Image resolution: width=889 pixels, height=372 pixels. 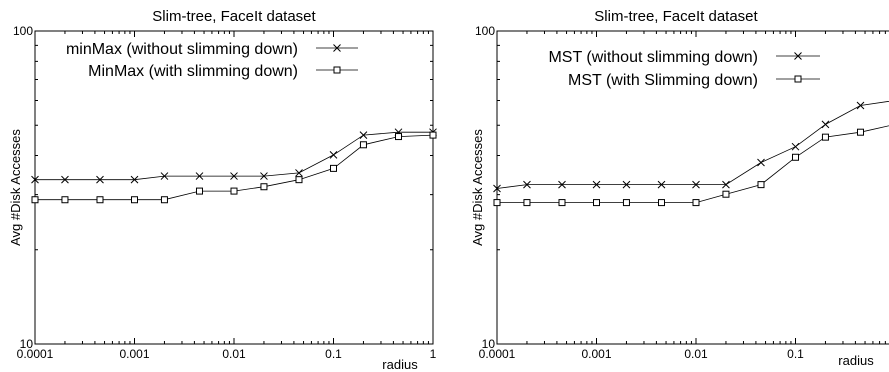 What do you see at coordinates (134, 354) in the screenshot?
I see `x-tick-label-0-1: 0.001` at bounding box center [134, 354].